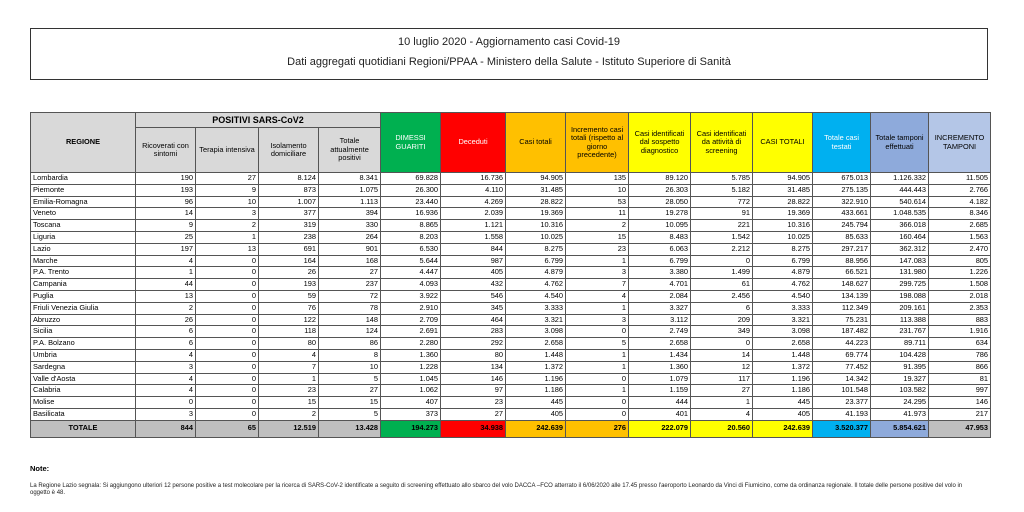 The width and height of the screenshot is (1024, 512). Describe the element at coordinates (349, 391) in the screenshot. I see `cell-value: 27` at that location.